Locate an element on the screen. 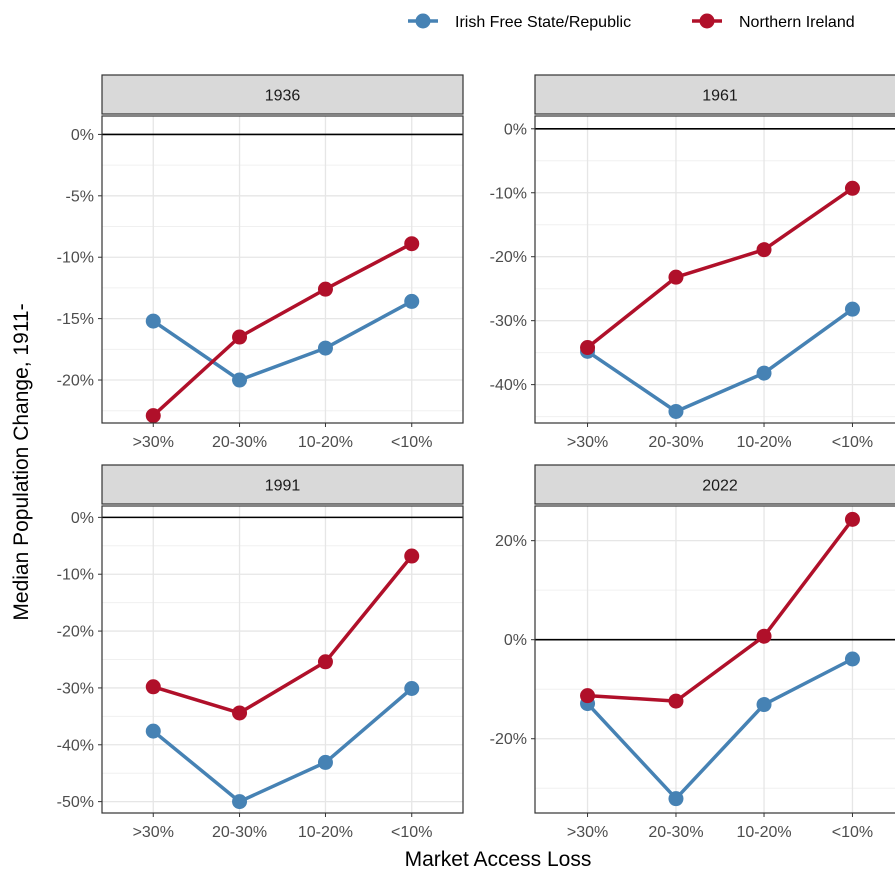 The width and height of the screenshot is (895, 880). legend-label-irish: Irish Free State/Republic is located at coordinates (543, 22).